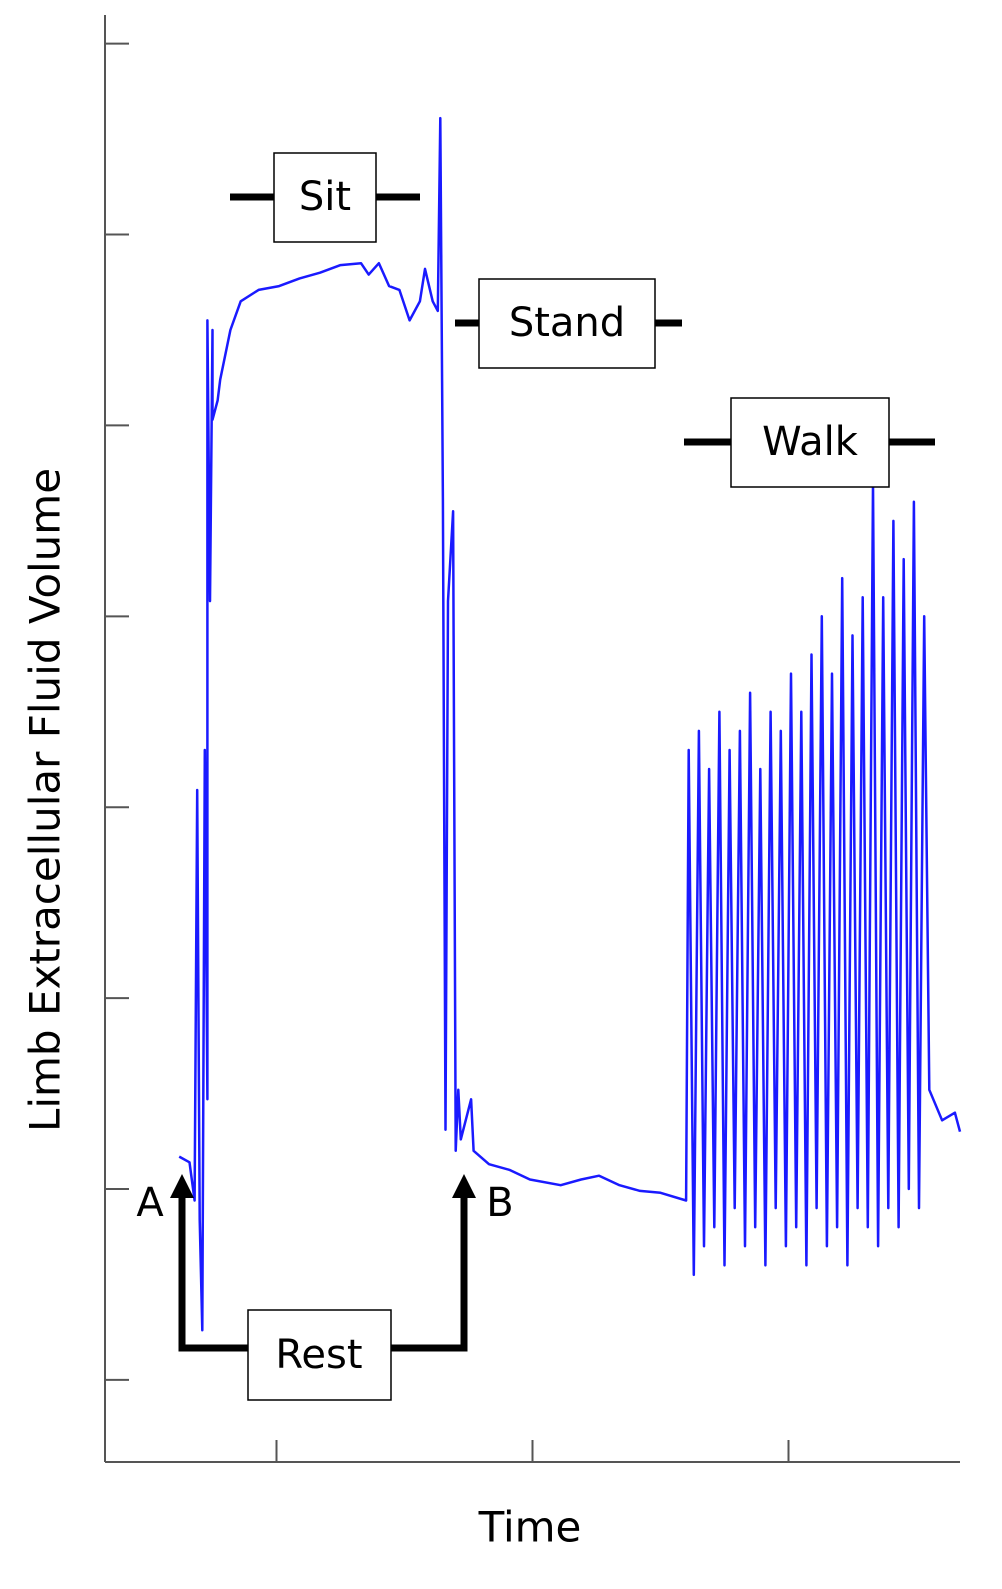  What do you see at coordinates (530, 1527) in the screenshot?
I see `x-axis-label: Time` at bounding box center [530, 1527].